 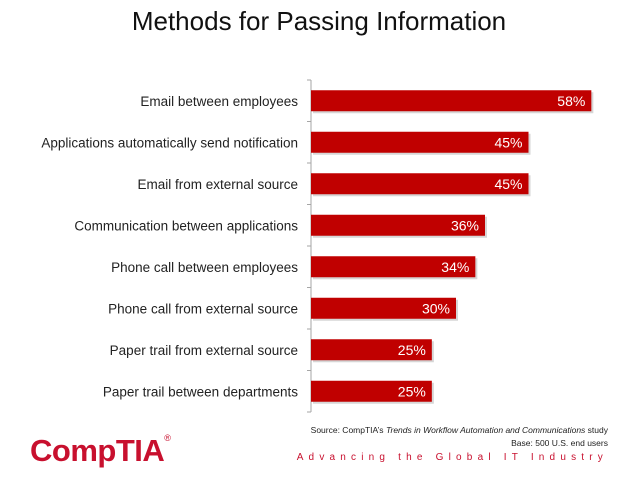 I want to click on logo-text: CompTIA, so click(x=97, y=450).